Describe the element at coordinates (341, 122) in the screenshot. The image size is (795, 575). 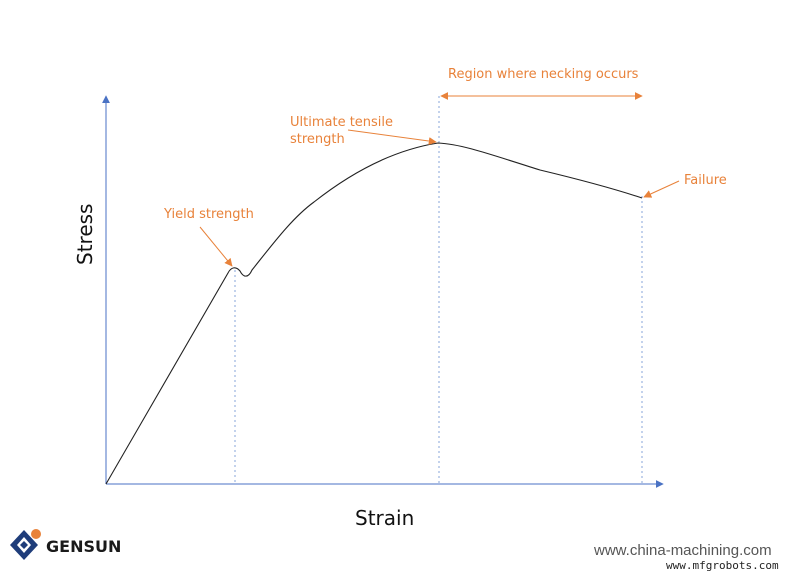
I see `uts-label-line1: Ultimate tensile` at that location.